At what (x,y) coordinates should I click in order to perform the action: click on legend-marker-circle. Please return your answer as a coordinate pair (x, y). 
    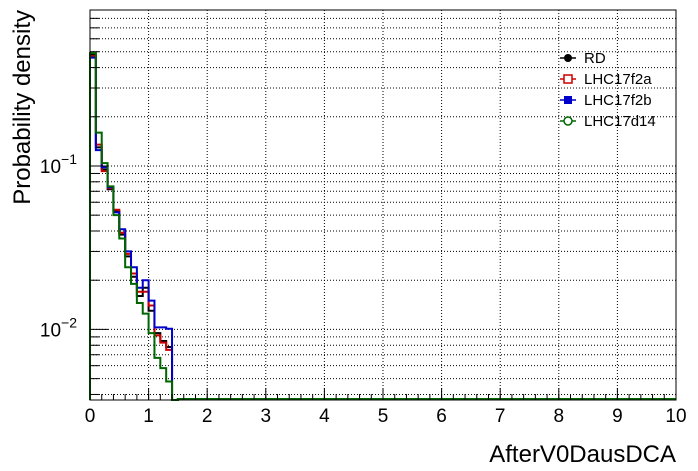
    Looking at the image, I should click on (568, 58).